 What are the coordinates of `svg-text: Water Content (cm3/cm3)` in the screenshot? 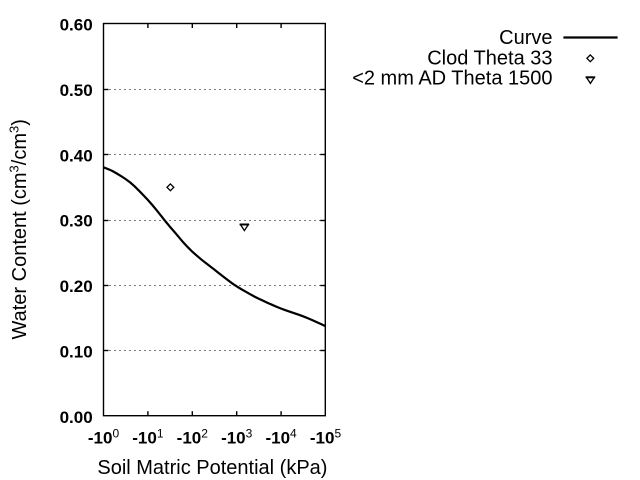 It's located at (18, 229).